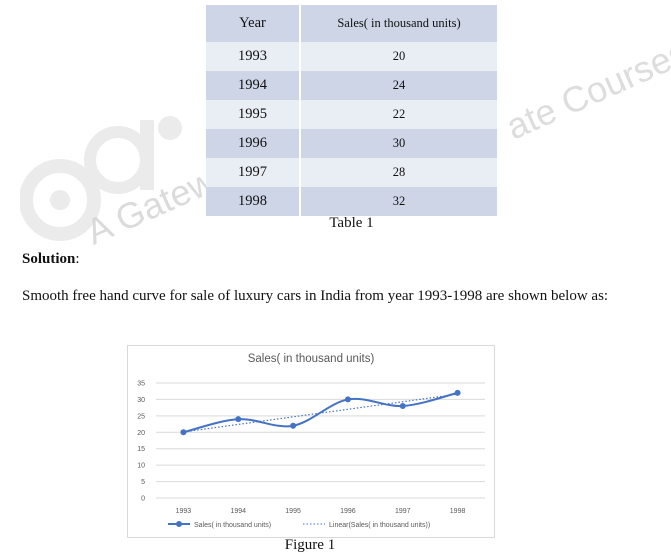  I want to click on cell-year: 1993, so click(253, 56).